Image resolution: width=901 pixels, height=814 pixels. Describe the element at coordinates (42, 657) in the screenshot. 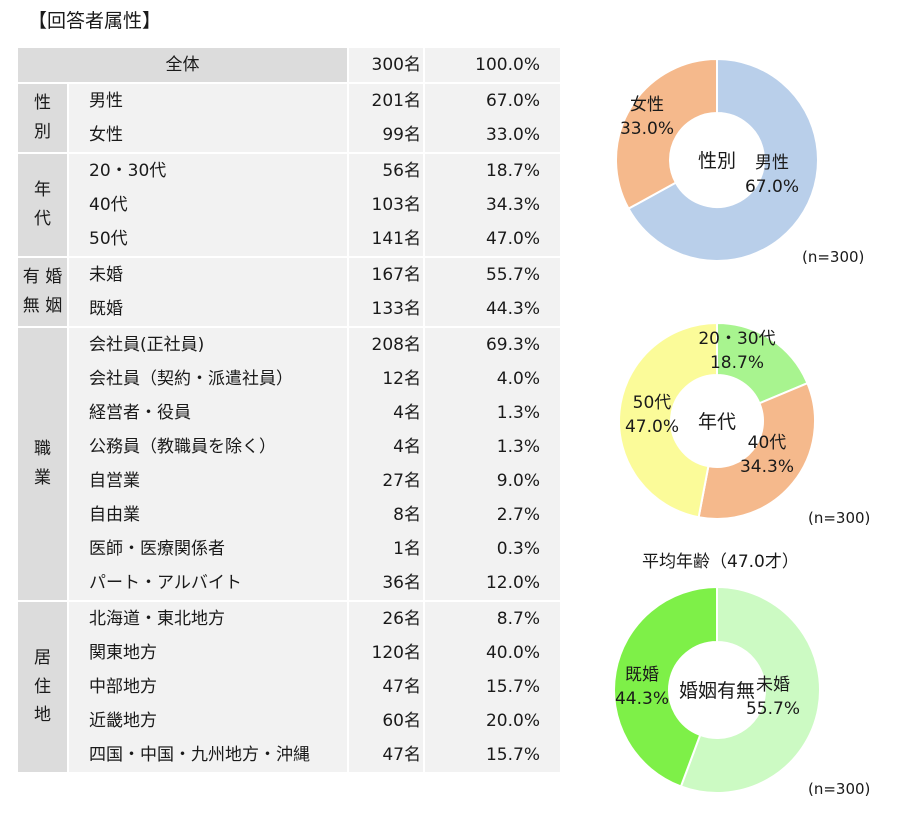

I see `group-label-line: 居` at that location.